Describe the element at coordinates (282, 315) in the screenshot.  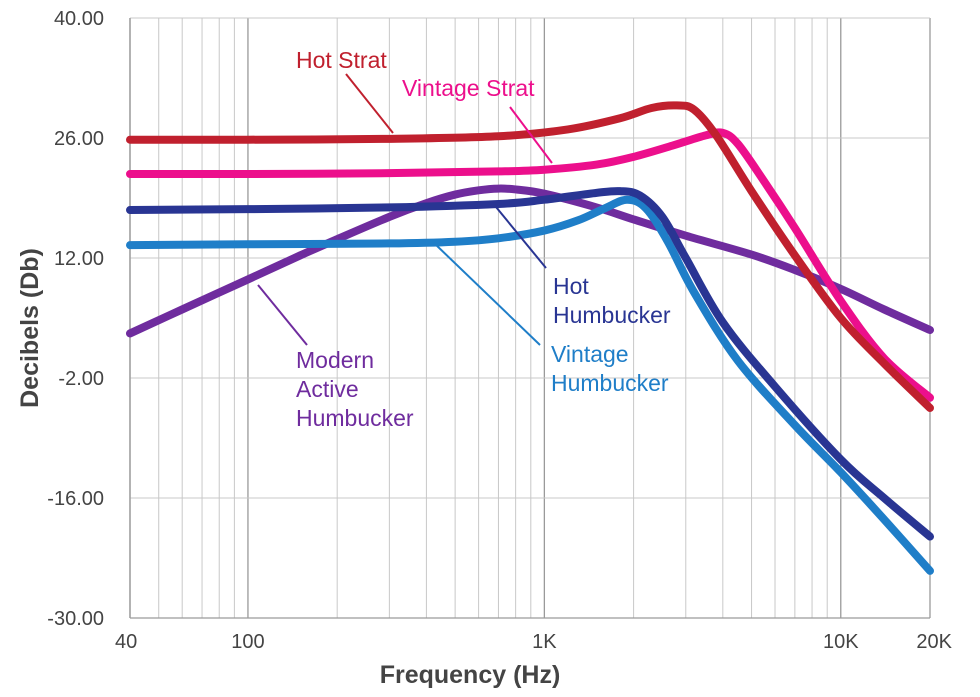
I see `leader-line-modern-active-humbucker` at that location.